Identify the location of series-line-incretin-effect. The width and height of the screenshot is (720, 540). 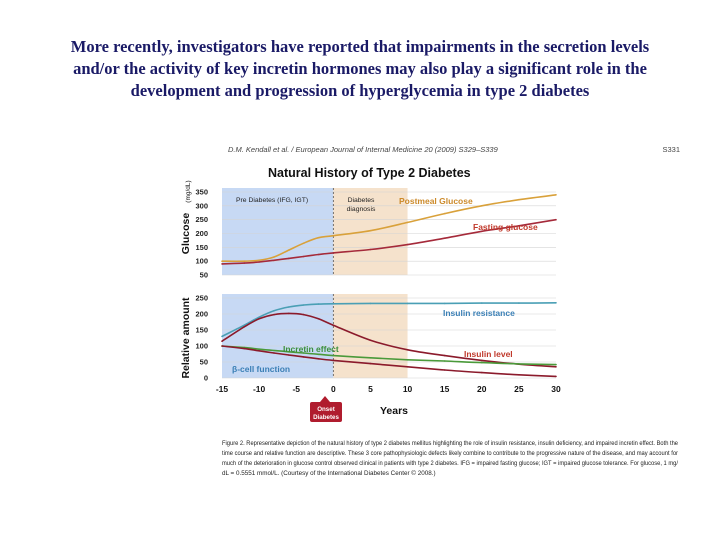
(389, 355).